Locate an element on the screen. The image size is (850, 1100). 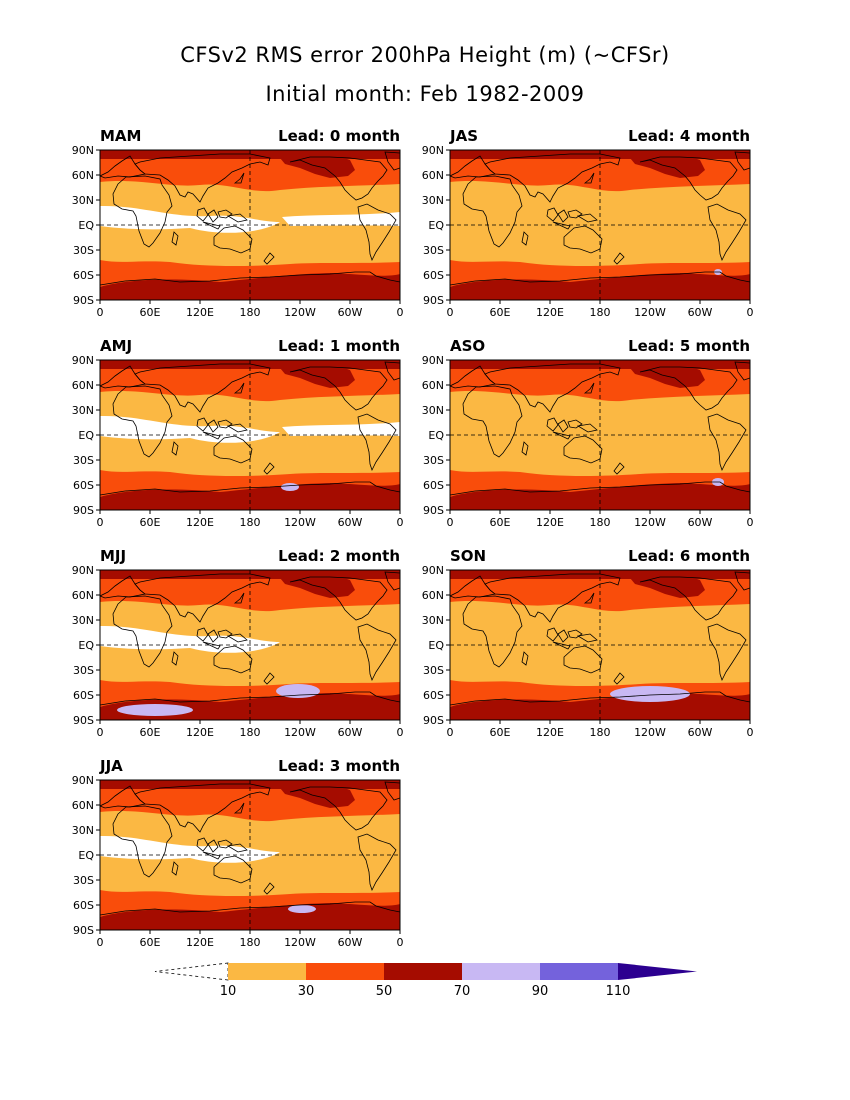
colorbar-label: 10 is located at coordinates (228, 991).